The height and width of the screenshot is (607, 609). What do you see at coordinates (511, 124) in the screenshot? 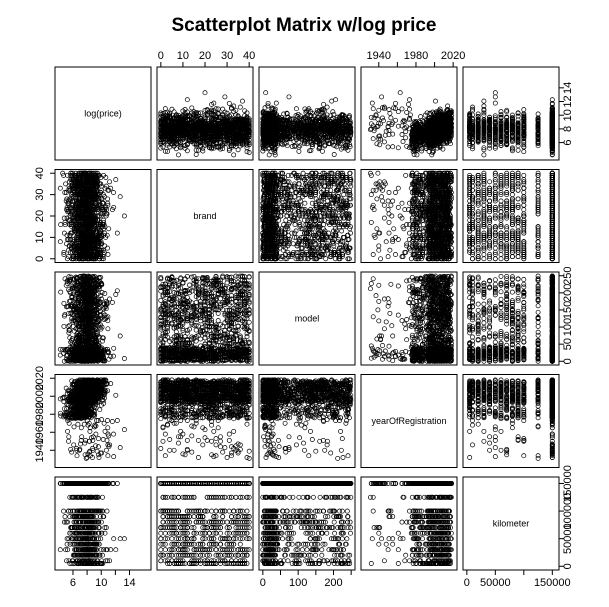
I see `data-points` at bounding box center [511, 124].